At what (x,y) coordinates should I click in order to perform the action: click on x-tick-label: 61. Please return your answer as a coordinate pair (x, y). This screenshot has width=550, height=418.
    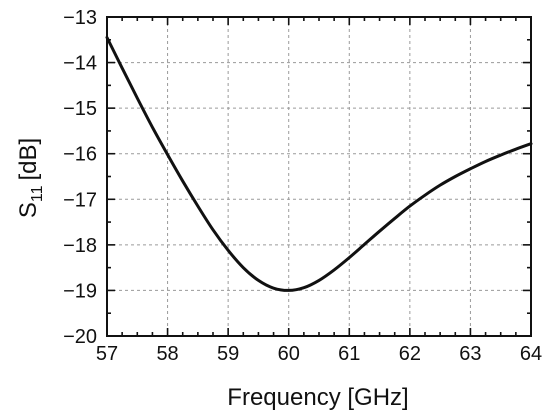
    Looking at the image, I should click on (349, 354).